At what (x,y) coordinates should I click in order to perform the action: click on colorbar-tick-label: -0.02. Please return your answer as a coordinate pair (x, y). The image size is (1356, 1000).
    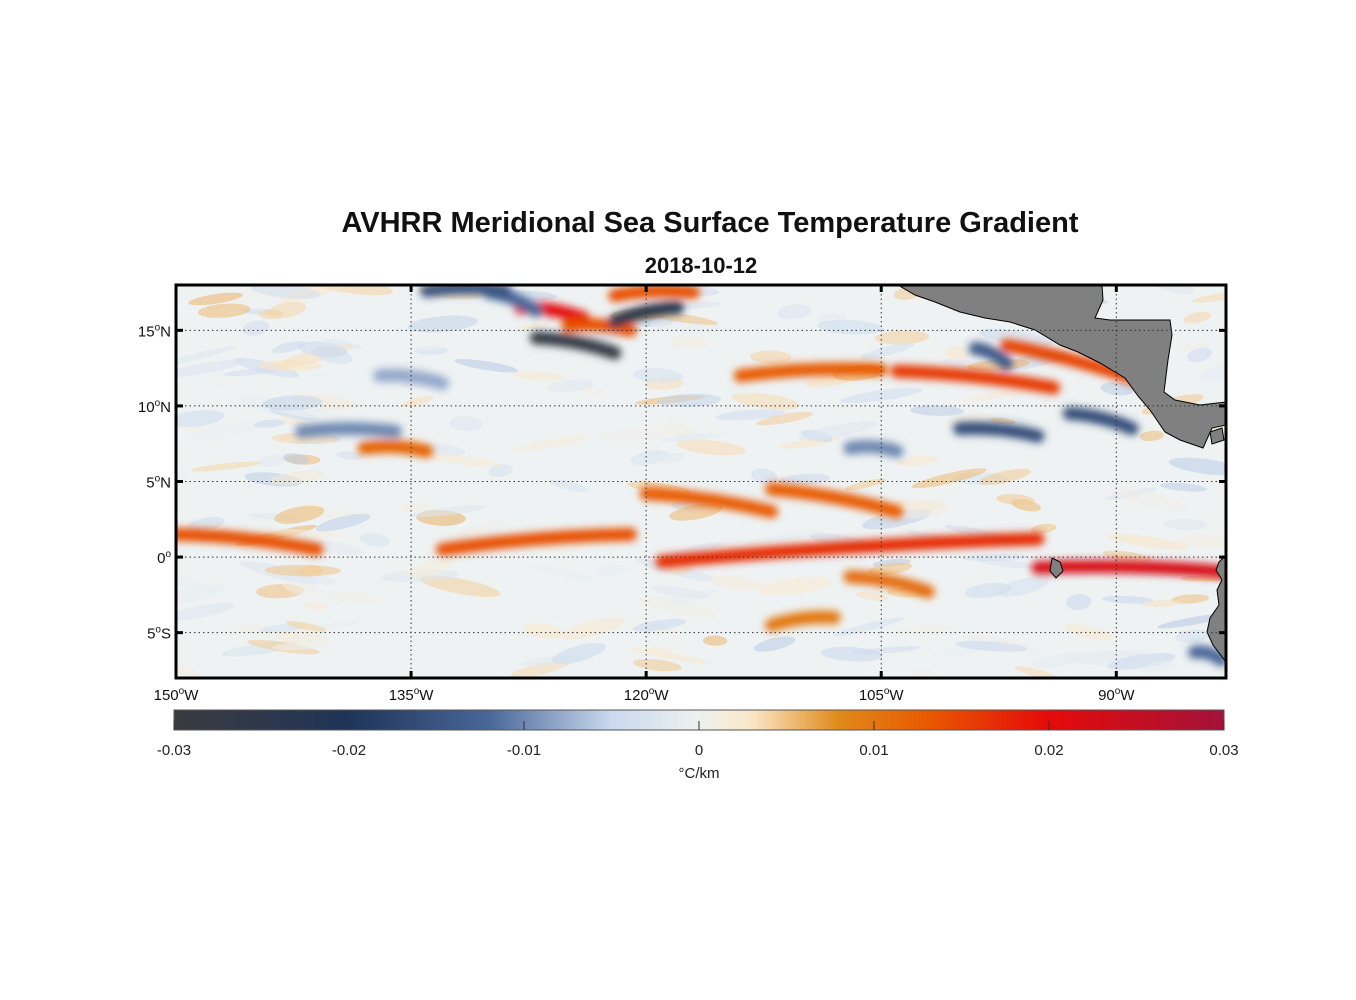
    Looking at the image, I should click on (349, 750).